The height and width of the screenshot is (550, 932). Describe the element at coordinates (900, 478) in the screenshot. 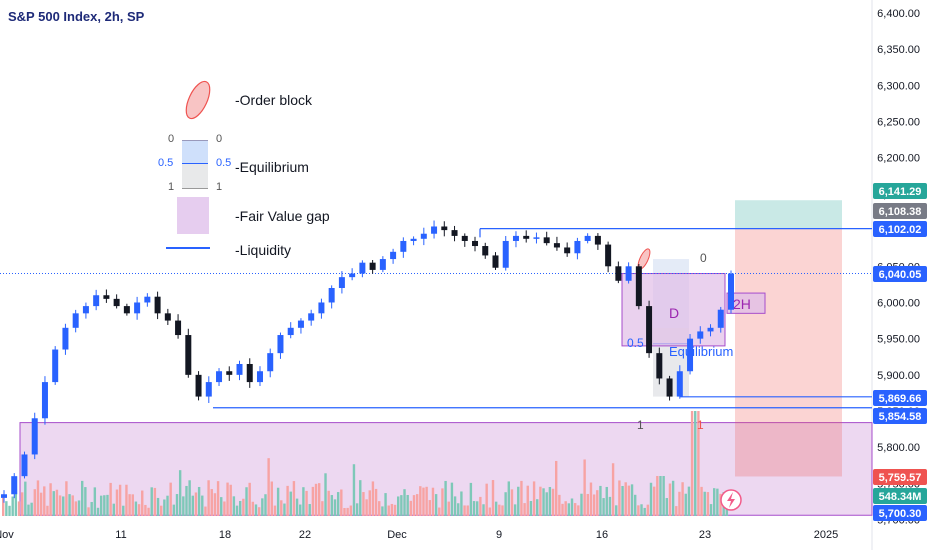

I see `price-label-text: 5,759.57` at that location.